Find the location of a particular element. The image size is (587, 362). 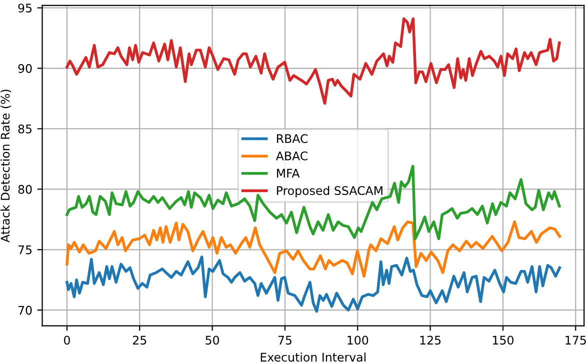

y-tick-label: 75 is located at coordinates (25, 250).